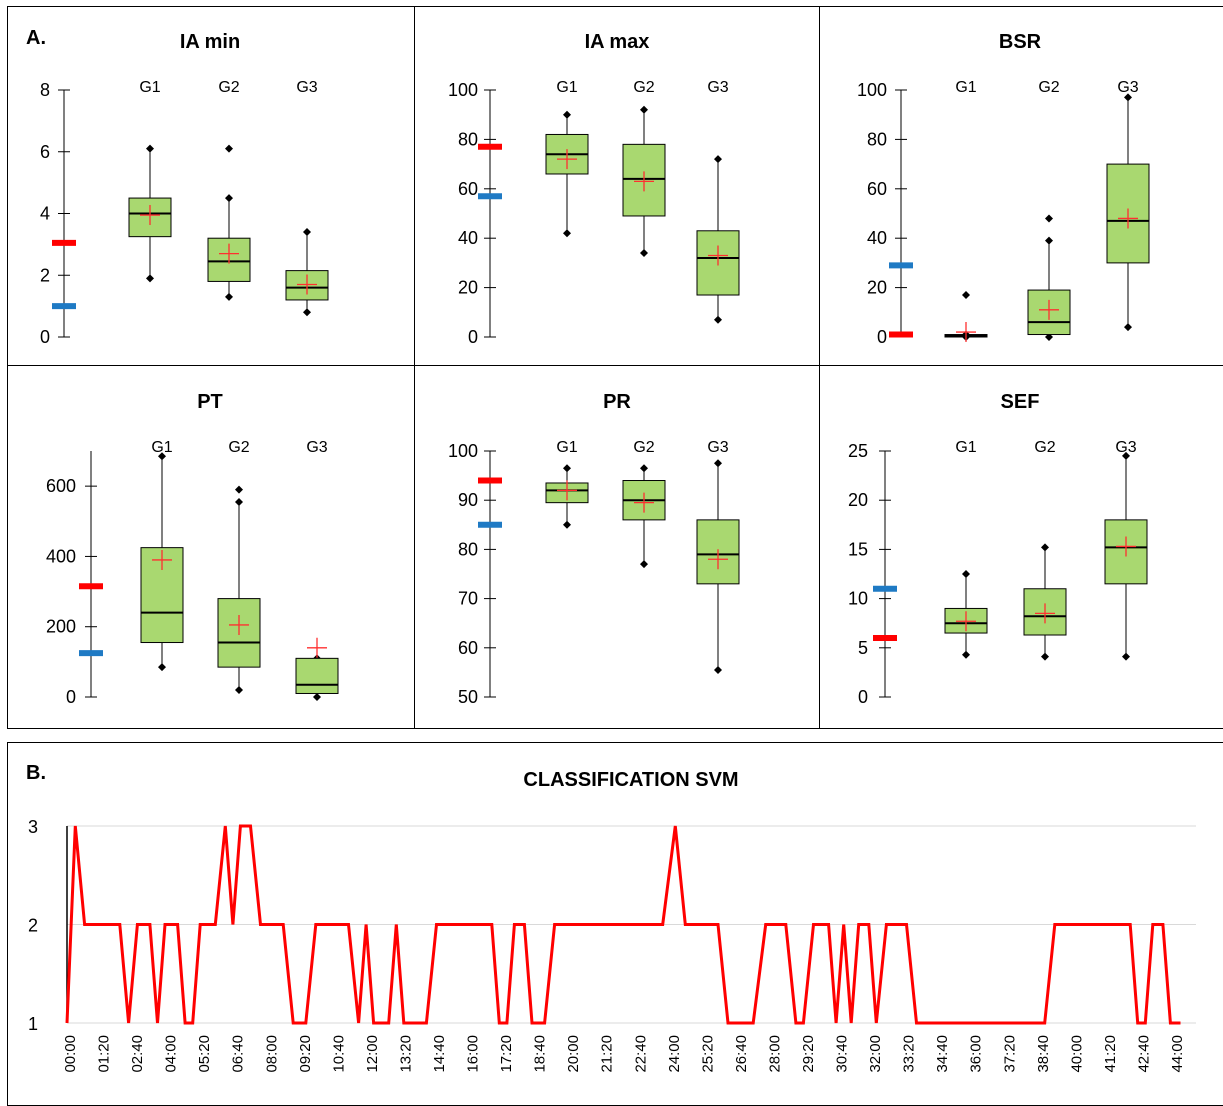  Describe the element at coordinates (137, 1054) in the screenshot. I see `x-tick-label: 02:40` at that location.